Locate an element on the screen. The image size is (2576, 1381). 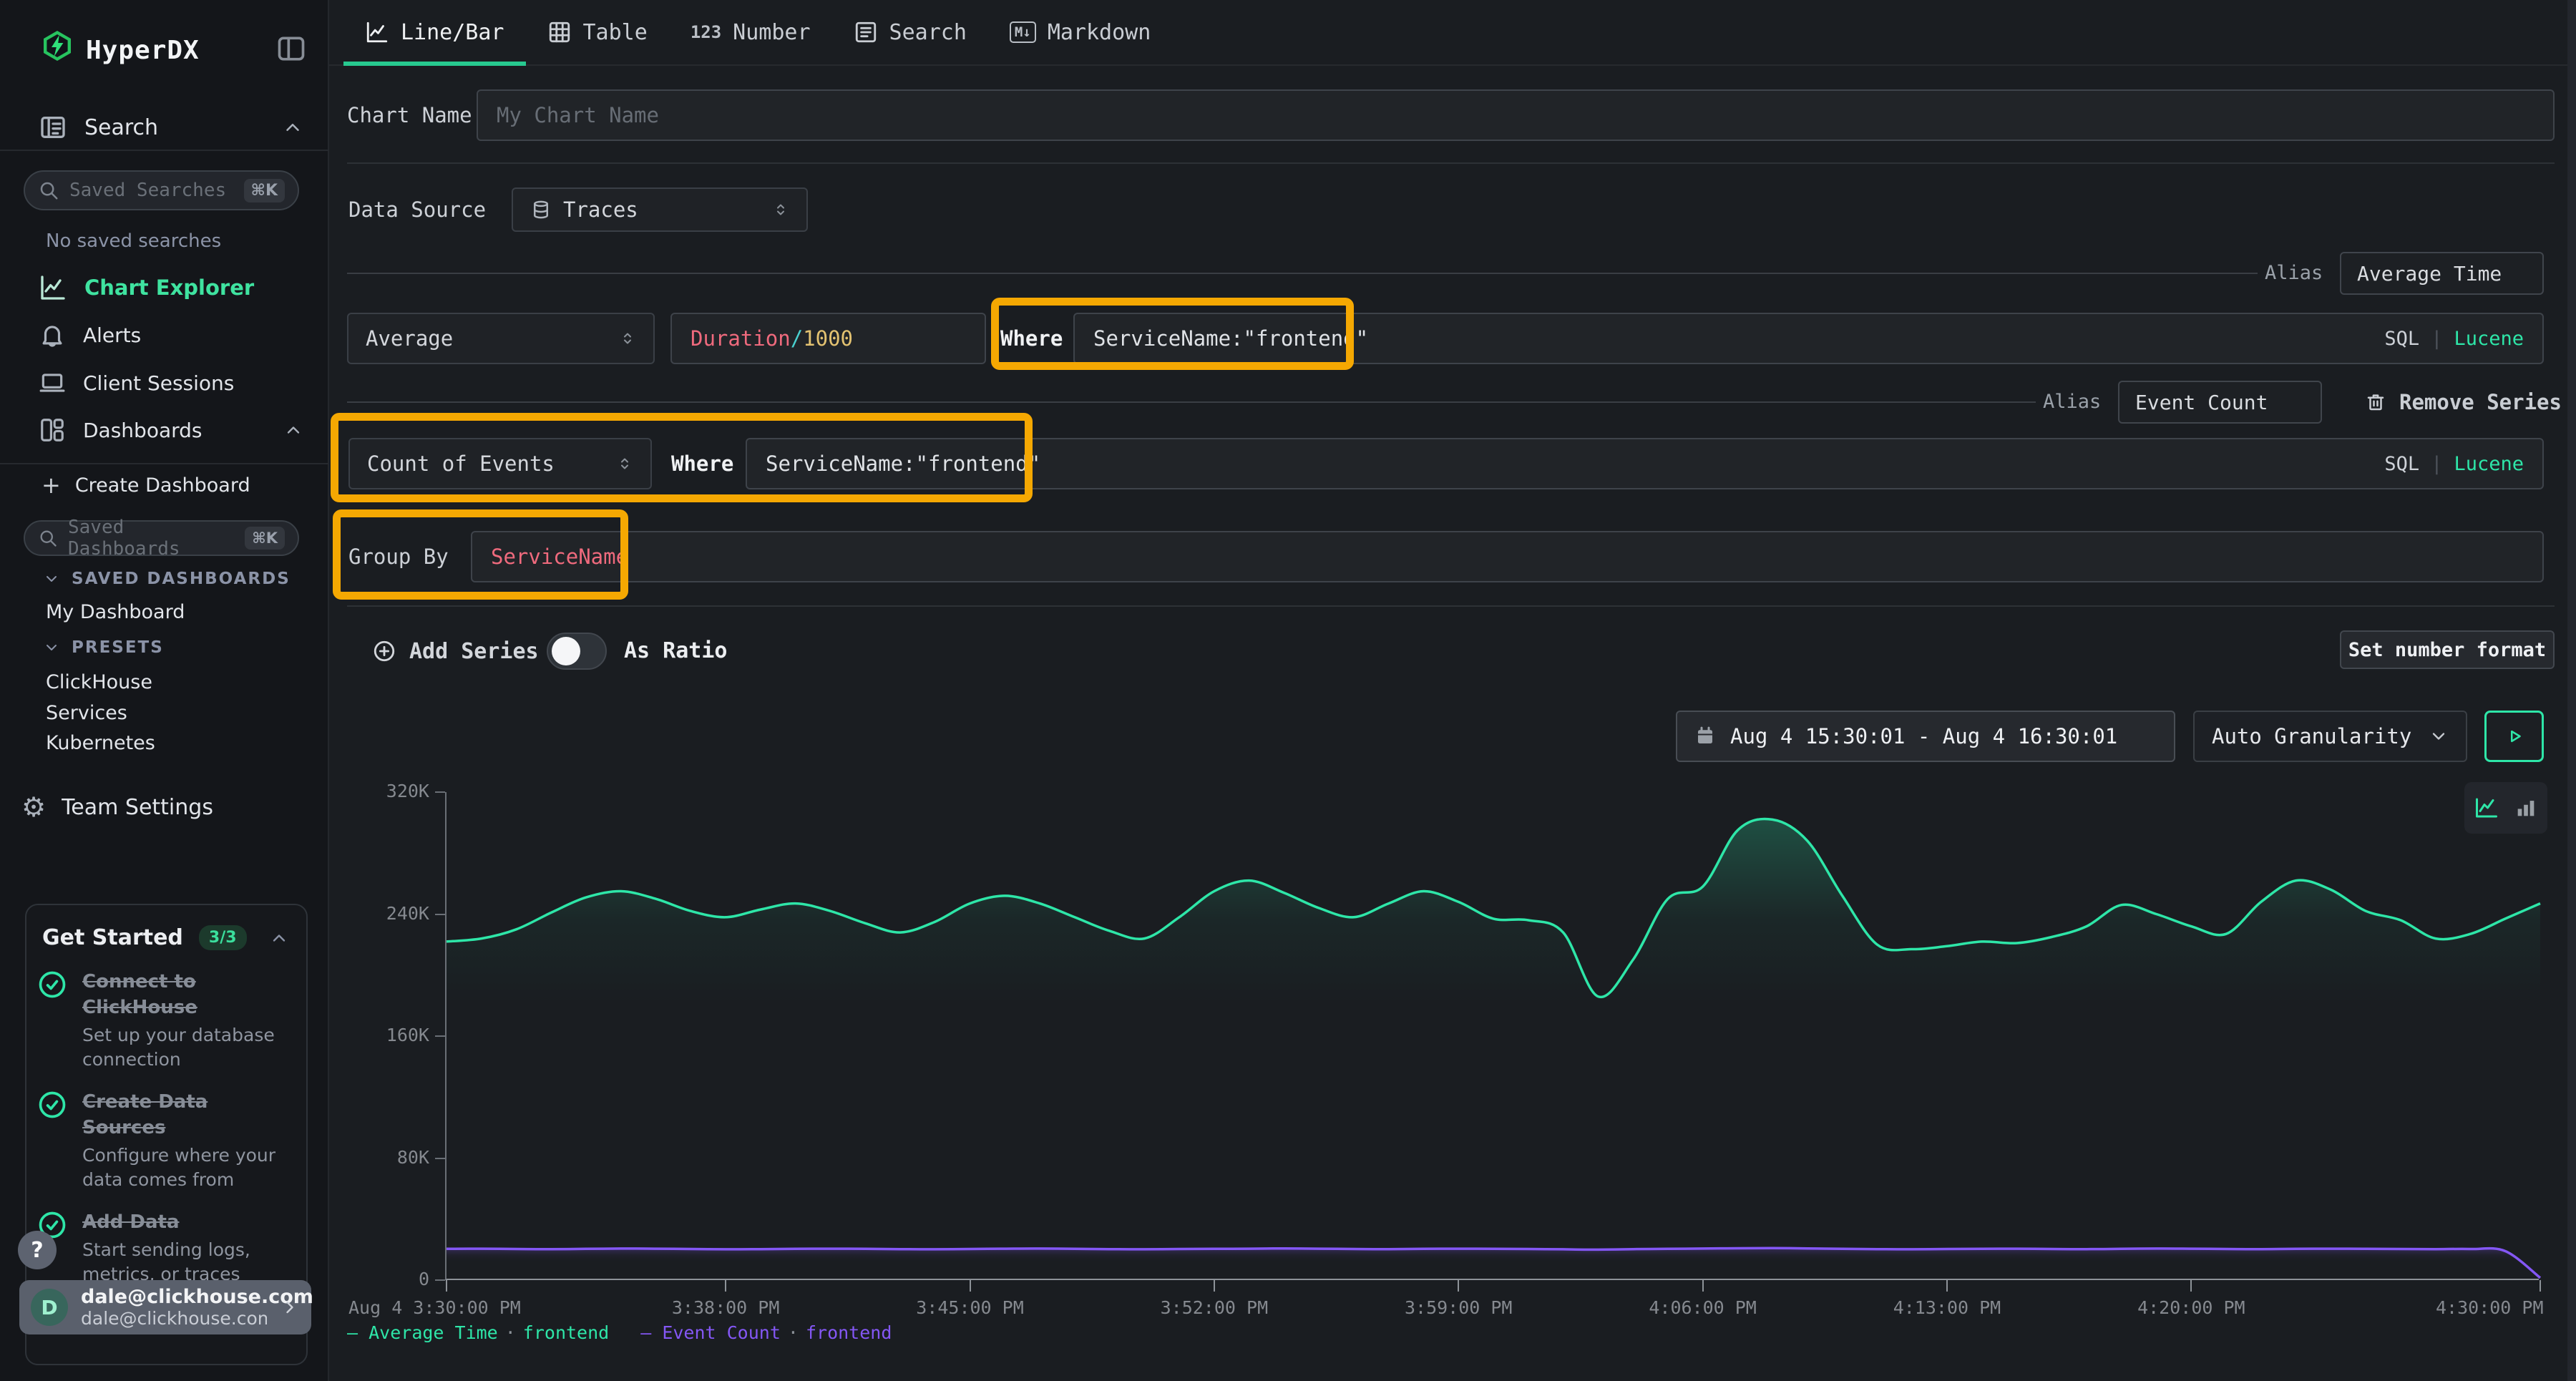
saved-dashboards-input: Saved Dashboards ⌘K is located at coordinates (161, 538).